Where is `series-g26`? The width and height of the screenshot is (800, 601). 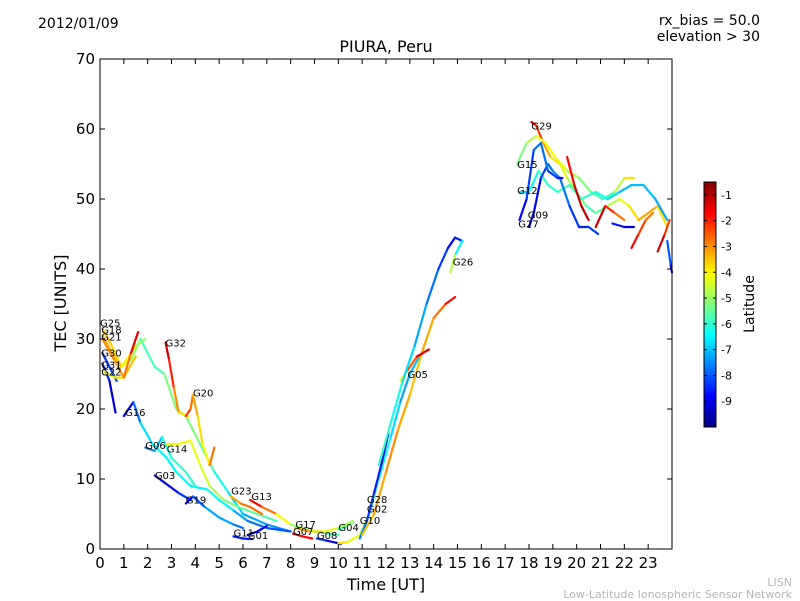
series-g26 is located at coordinates (420, 351).